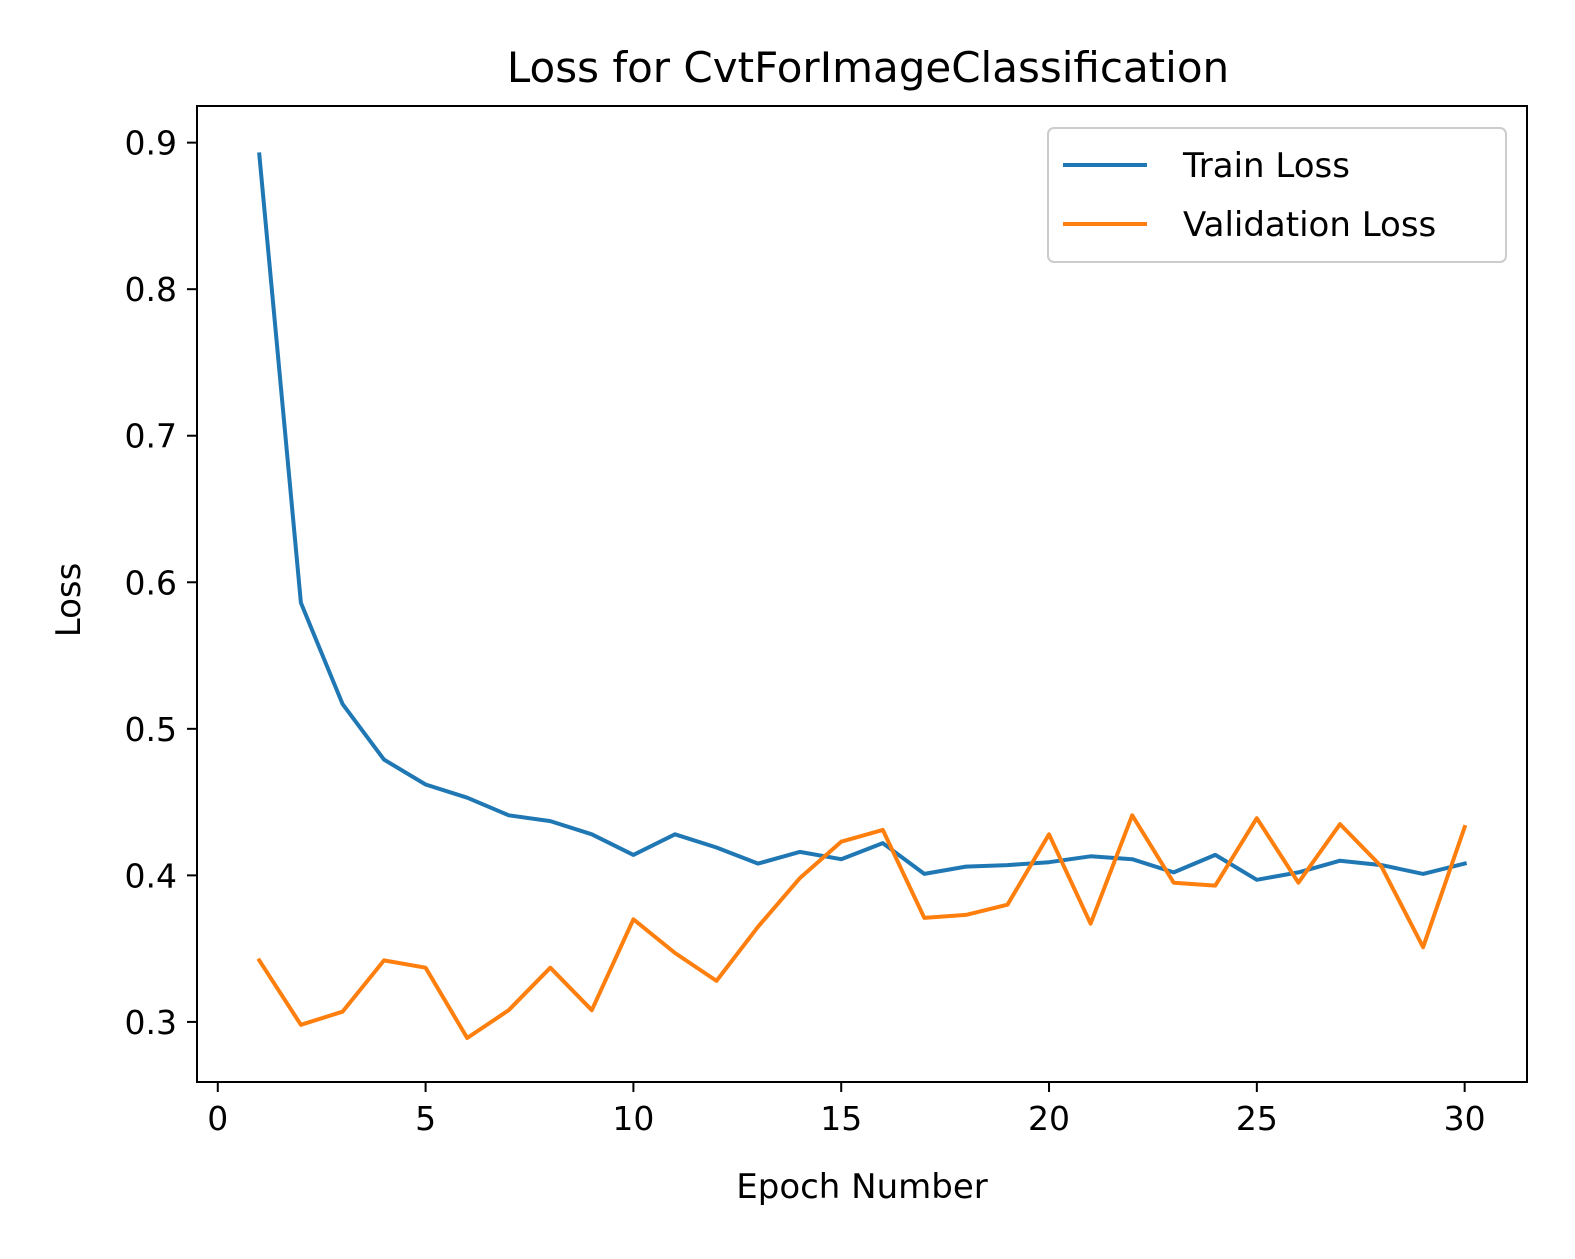 The image size is (1575, 1259). Describe the element at coordinates (151, 582) in the screenshot. I see `y-tick-label: 0.6` at that location.